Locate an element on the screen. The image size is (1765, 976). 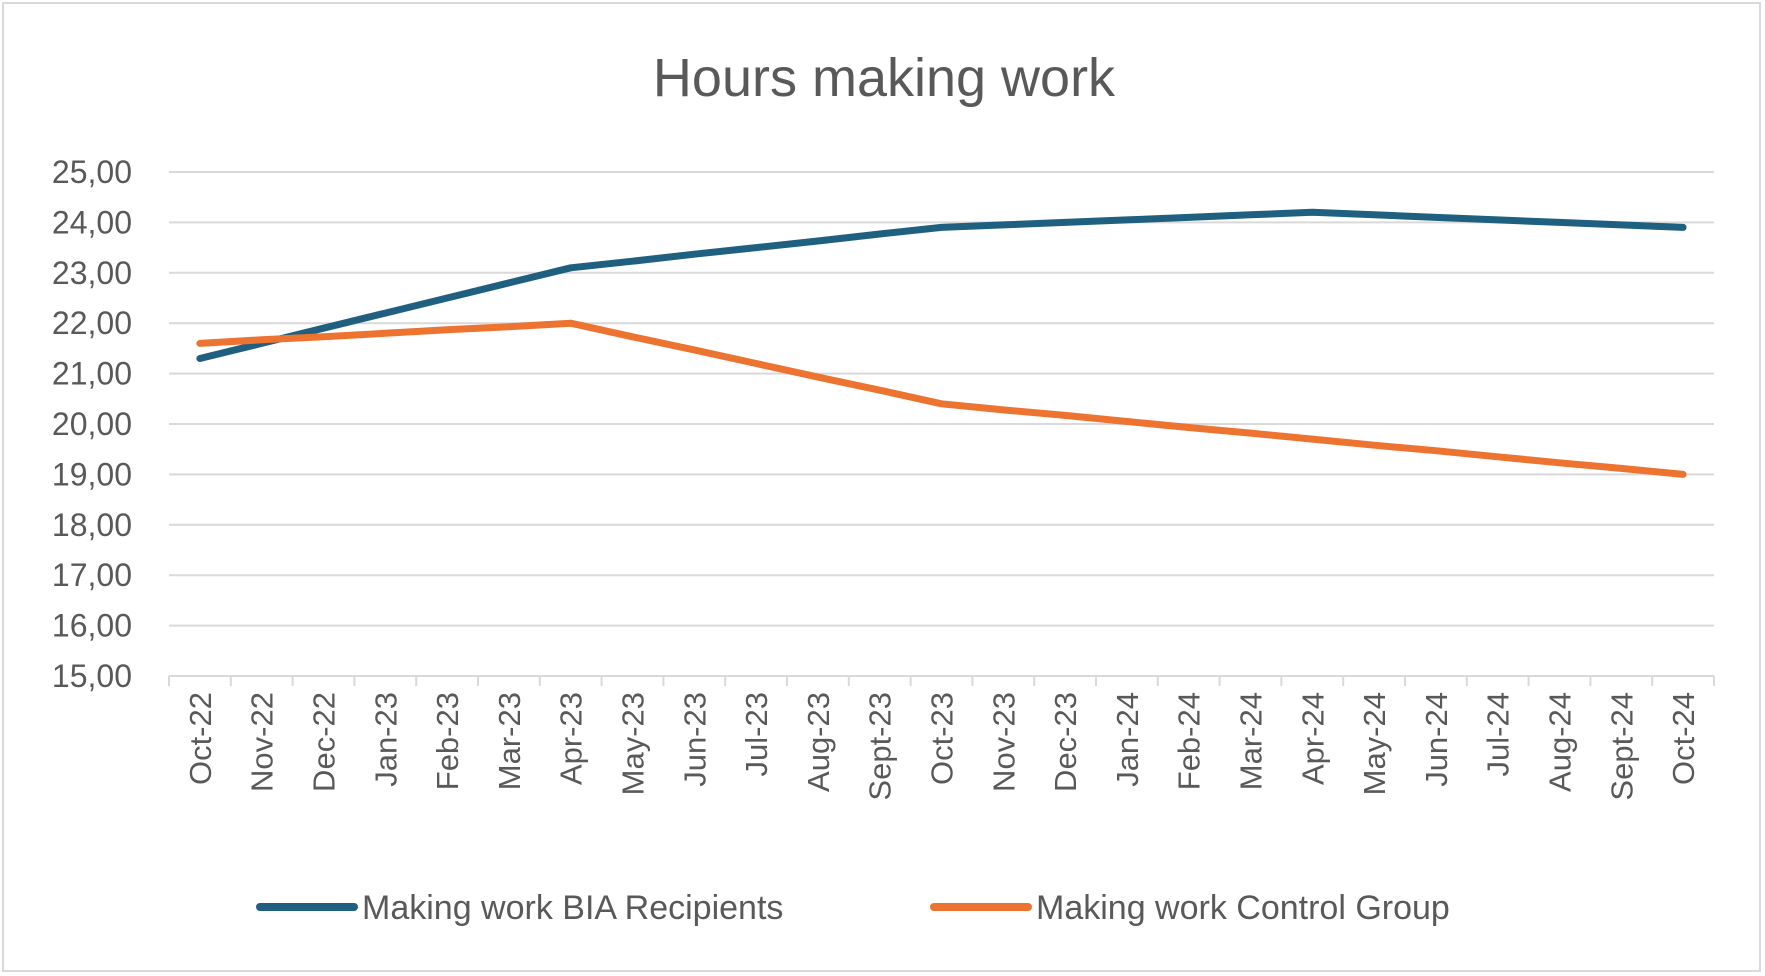
x-tick-label: Sept-24 is located at coordinates (1621, 746).